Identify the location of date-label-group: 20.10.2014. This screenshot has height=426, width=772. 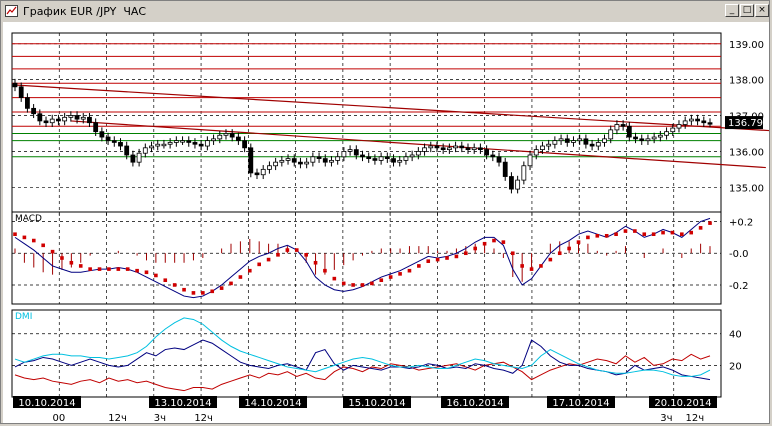
(683, 402).